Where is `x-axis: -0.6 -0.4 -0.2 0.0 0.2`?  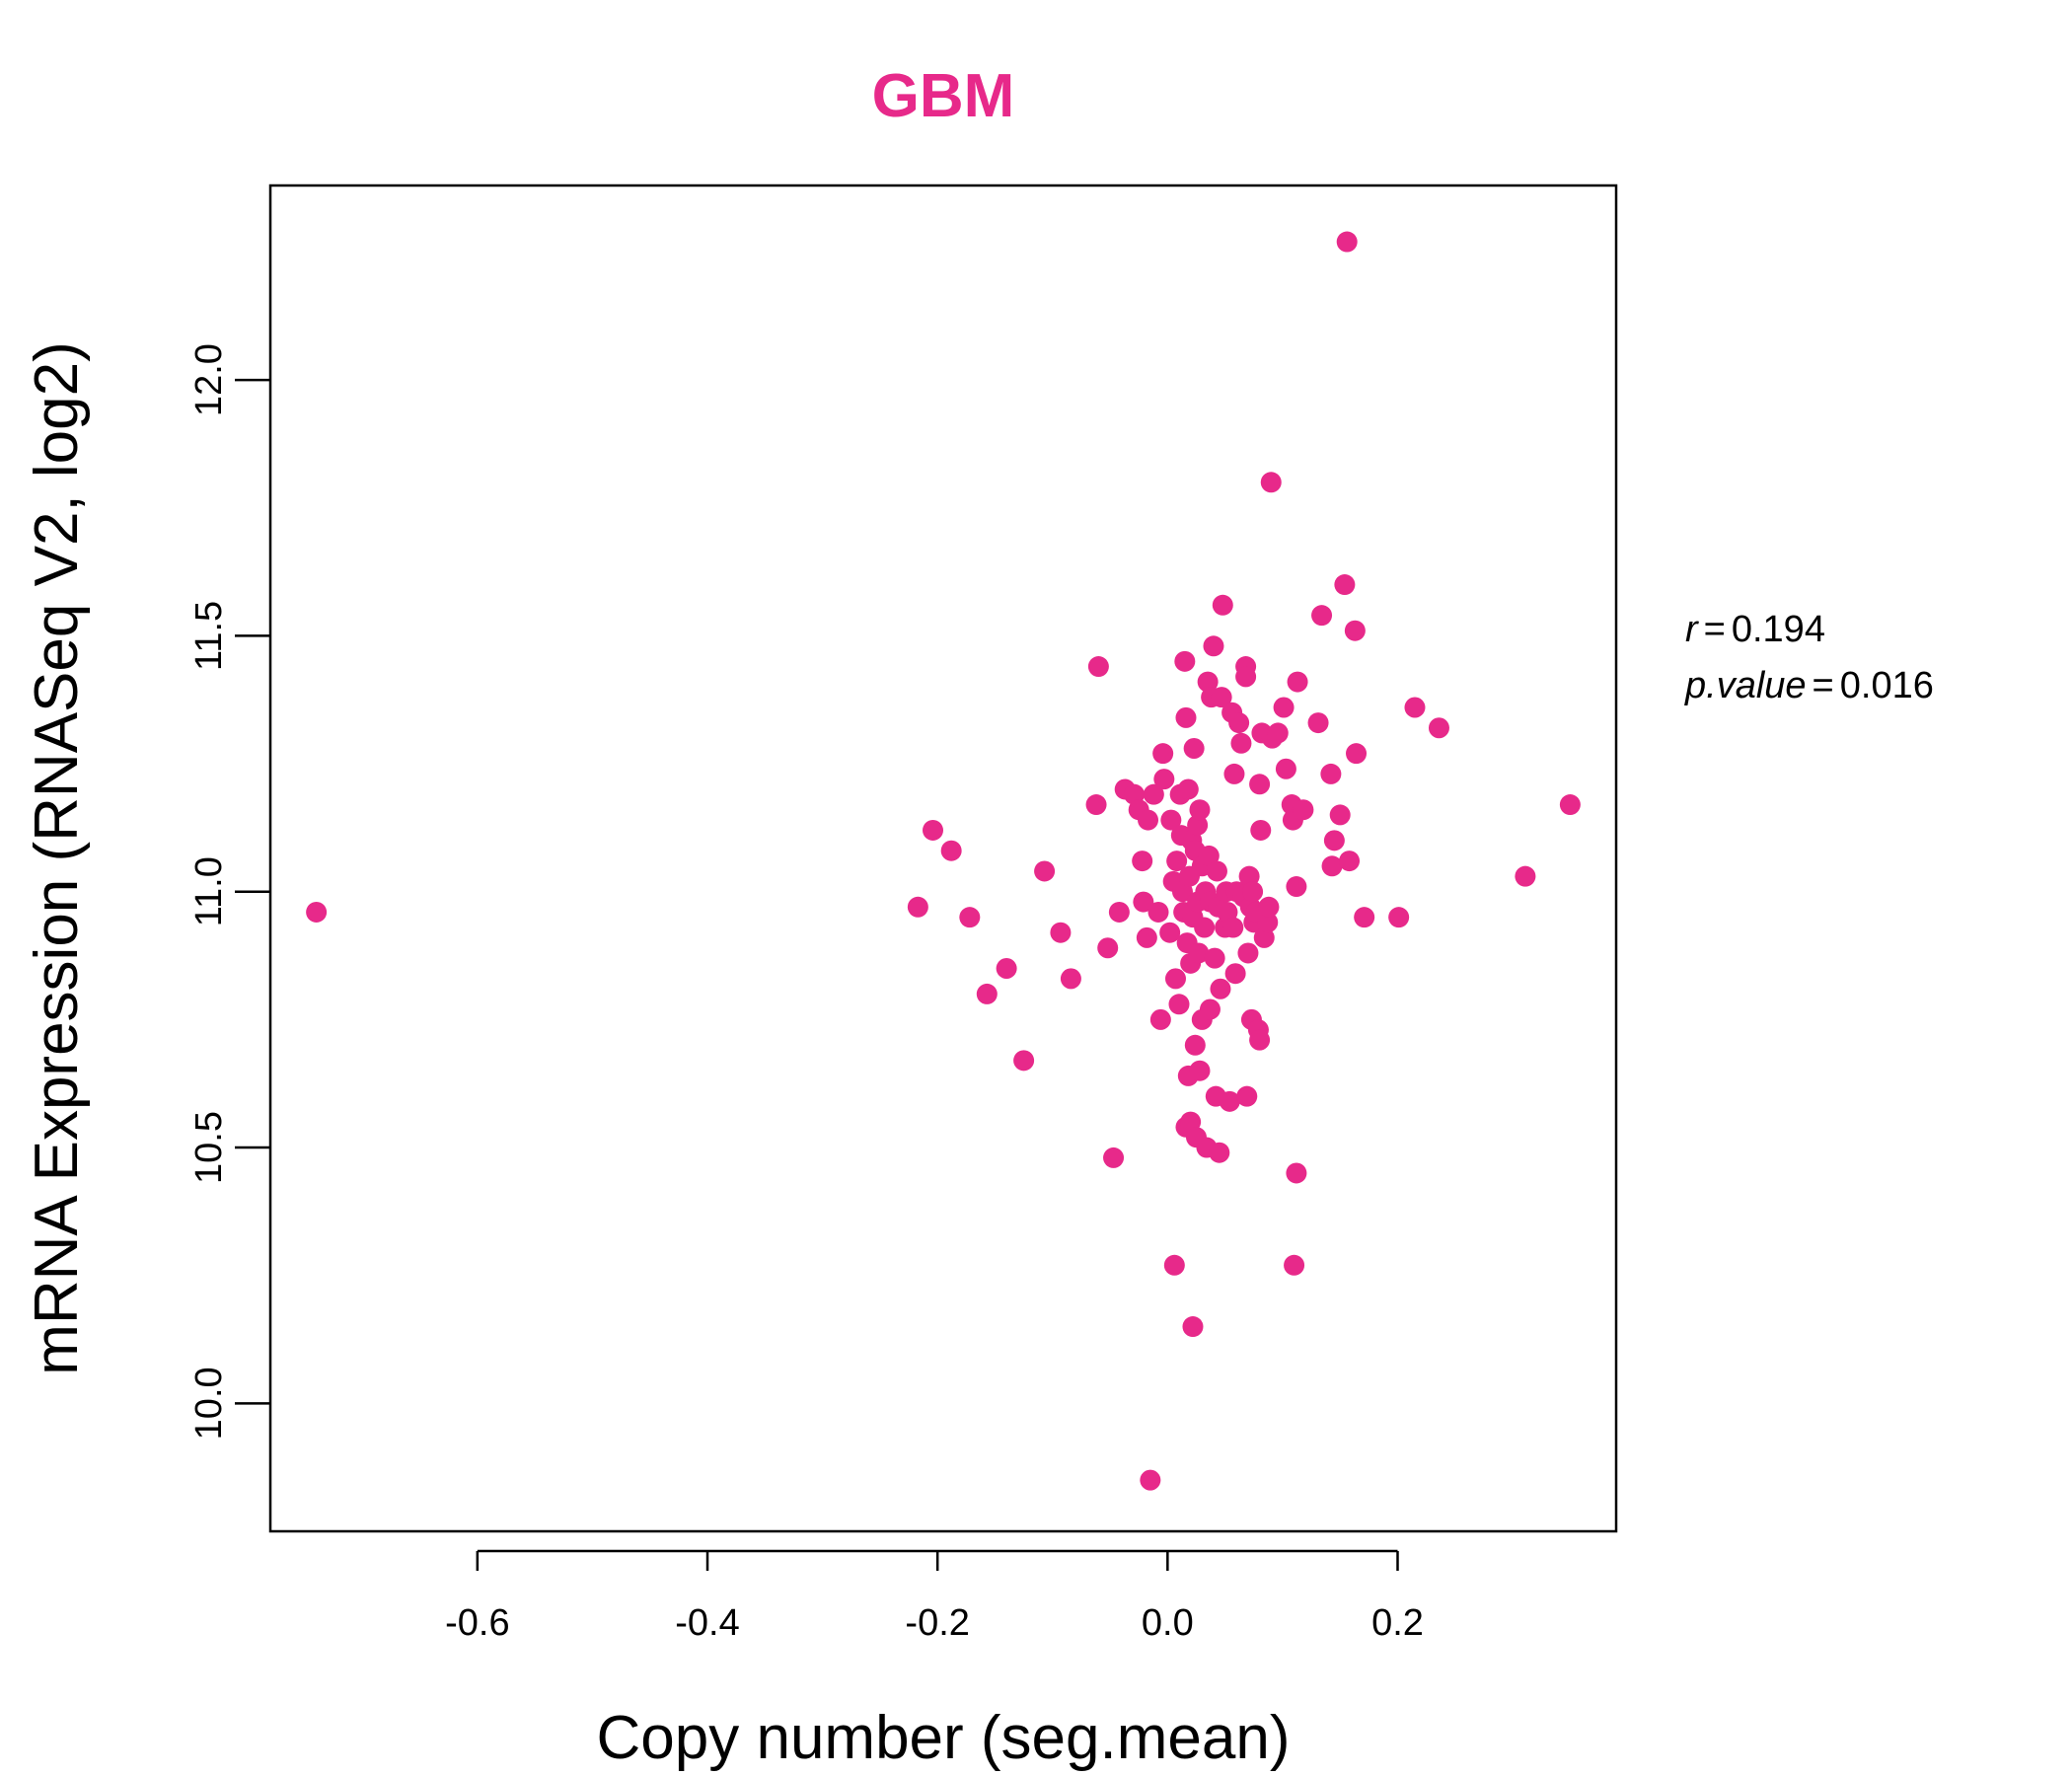
x-axis: -0.6 -0.4 -0.2 0.0 0.2 is located at coordinates (935, 1596).